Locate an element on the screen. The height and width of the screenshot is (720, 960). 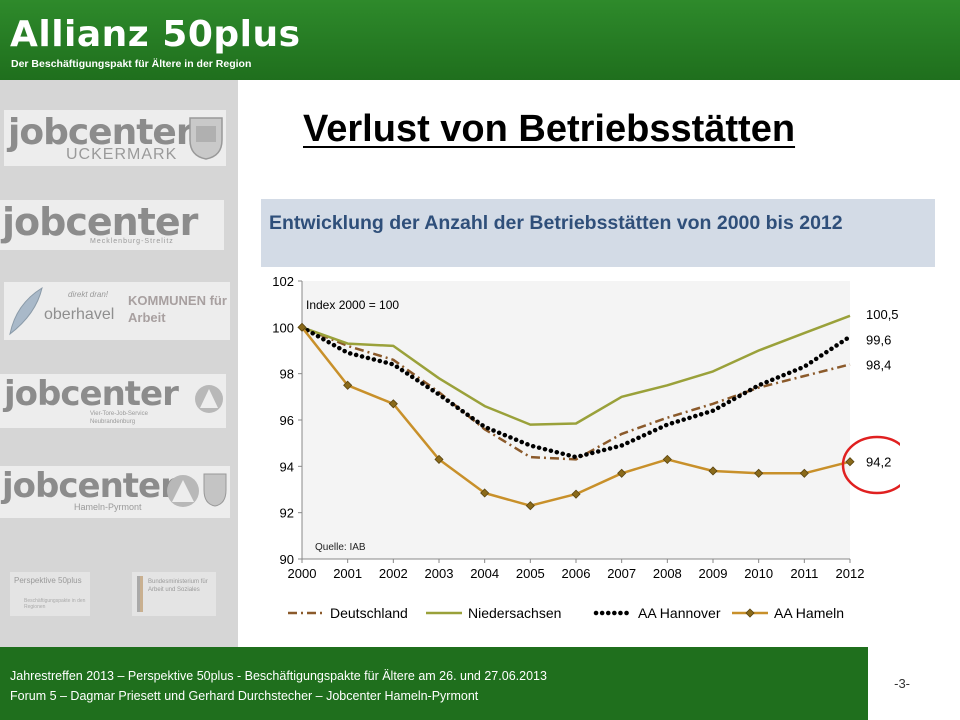
series-line-deutschland is located at coordinates (576, 393).